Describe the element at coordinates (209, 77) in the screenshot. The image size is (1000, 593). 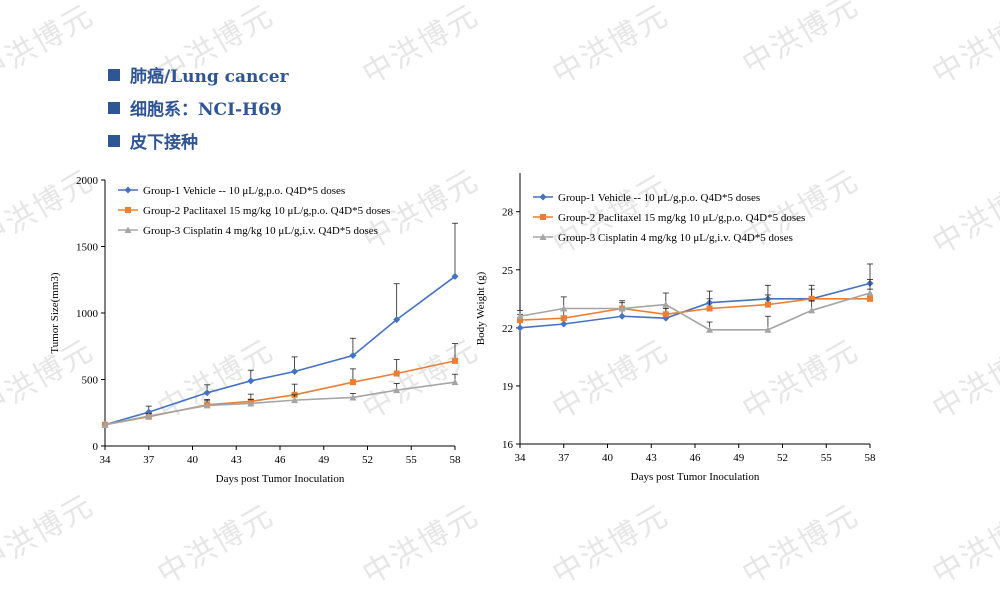
I see `bullet-text-cancer: 肺癌/Lung cancer` at that location.